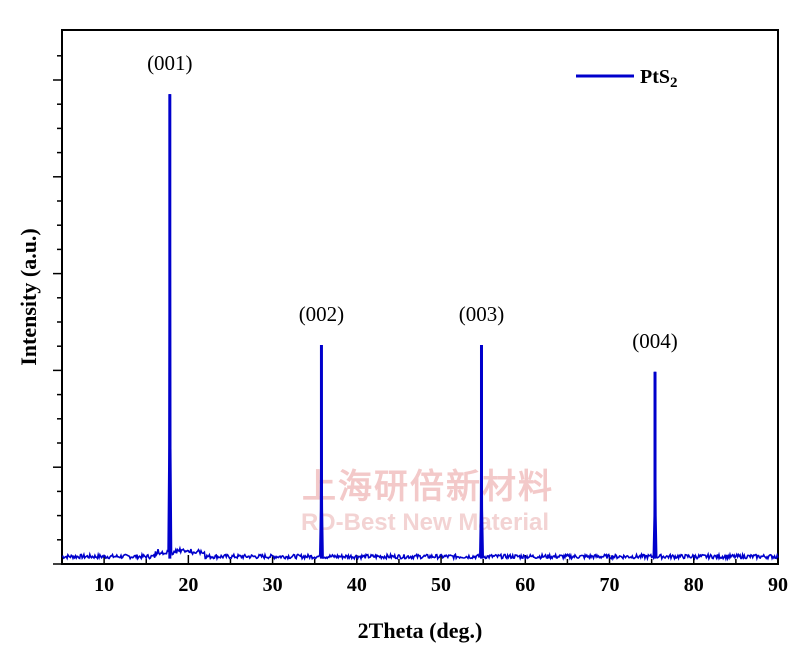 Image resolution: width=800 pixels, height=658 pixels. What do you see at coordinates (425, 522) in the screenshot?
I see `watermark-en: RD-Best New Material` at bounding box center [425, 522].